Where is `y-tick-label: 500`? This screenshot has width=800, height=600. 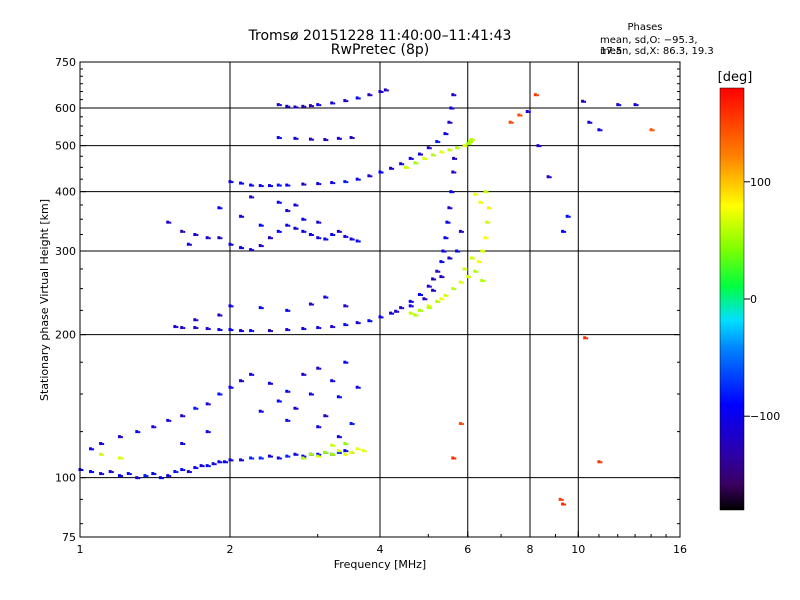 y-tick-label: 500 is located at coordinates (65, 146).